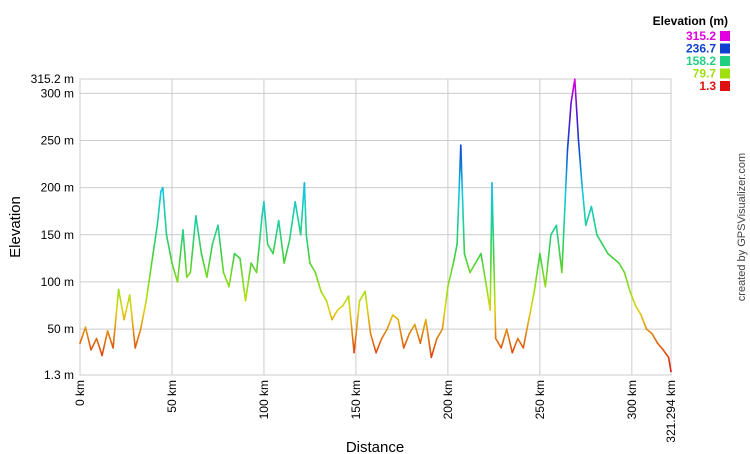 This screenshot has width=750, height=454. I want to click on y-axis-title: Elevation, so click(15, 227).